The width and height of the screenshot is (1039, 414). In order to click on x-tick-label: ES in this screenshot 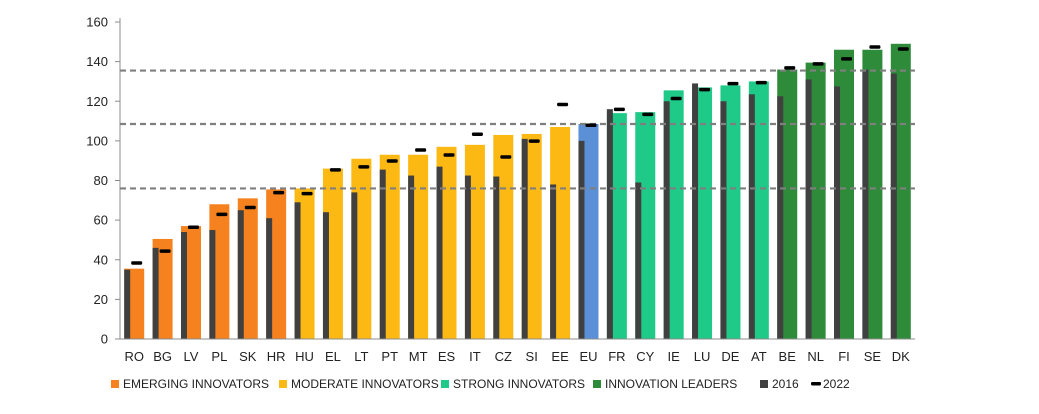, I will do `click(447, 356)`.